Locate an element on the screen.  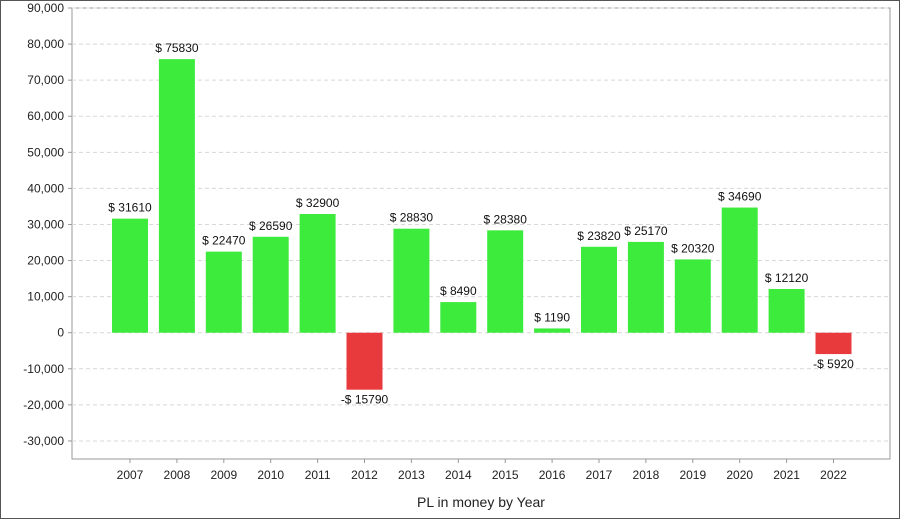
y-tick-label: 20,000 is located at coordinates (45, 261).